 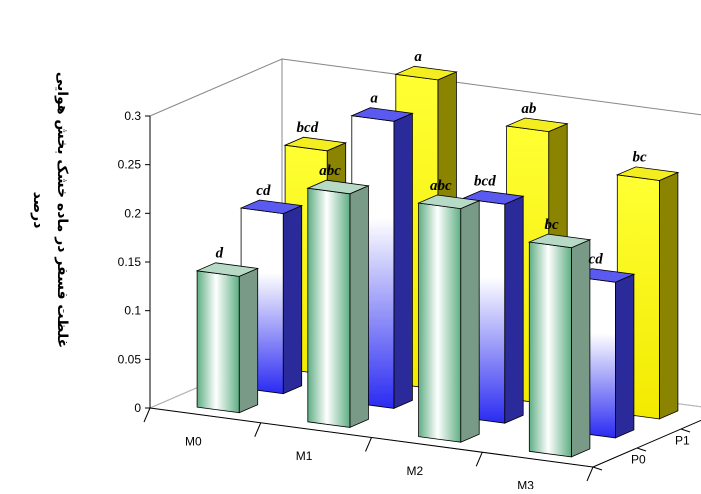 What do you see at coordinates (130, 262) in the screenshot?
I see `y-tick-label: 0.15` at bounding box center [130, 262].